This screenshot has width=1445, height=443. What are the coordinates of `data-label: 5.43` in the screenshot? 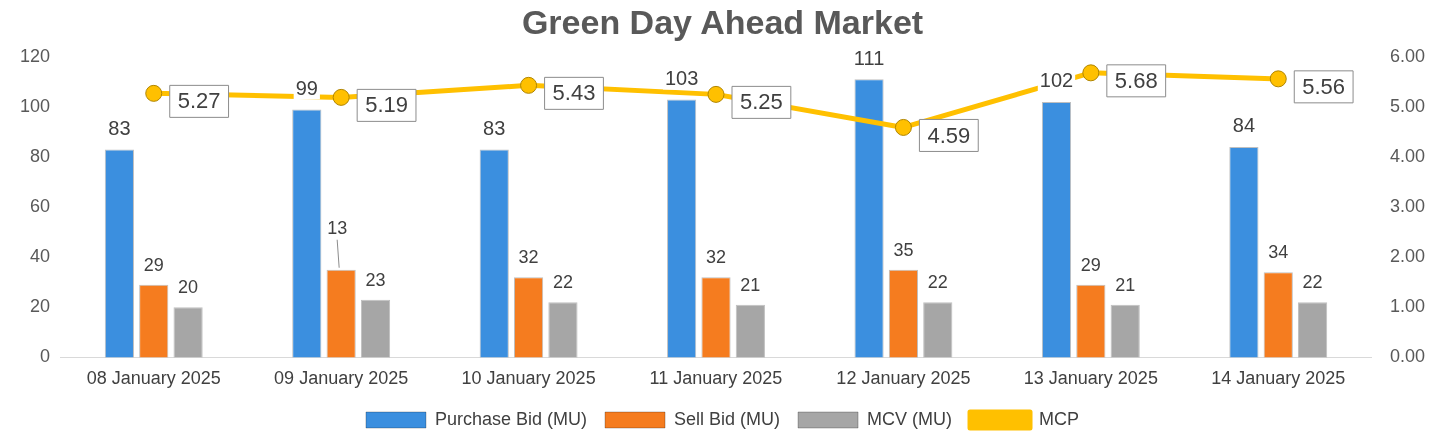 It's located at (574, 93).